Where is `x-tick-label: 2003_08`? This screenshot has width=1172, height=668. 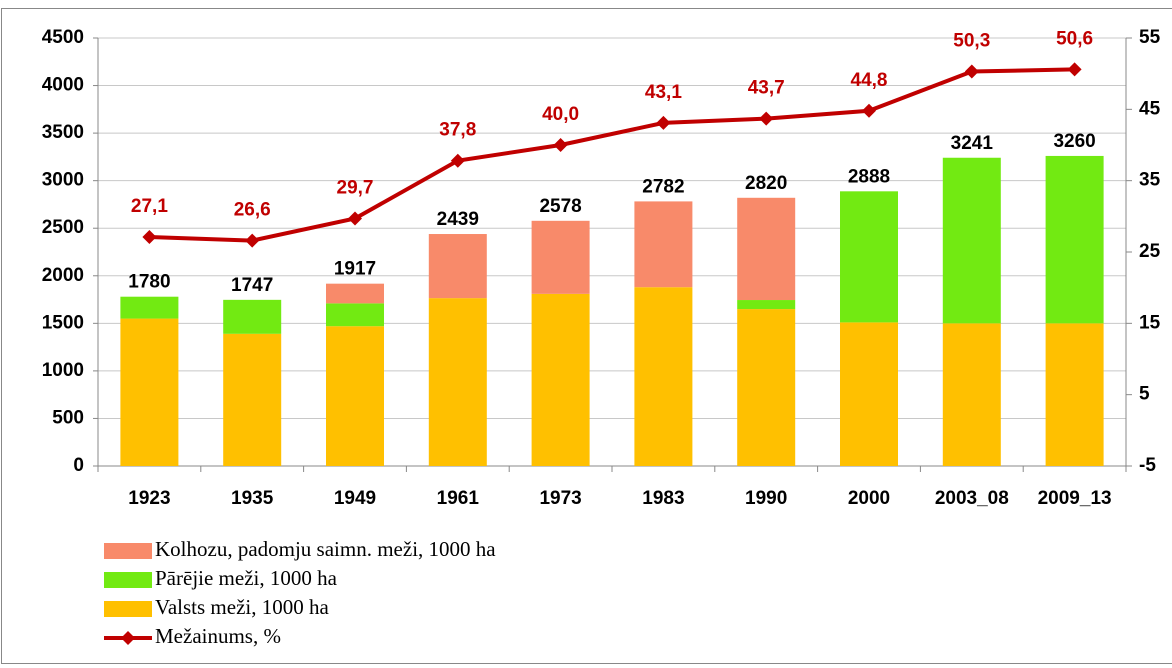 x-tick-label: 2003_08 is located at coordinates (972, 498).